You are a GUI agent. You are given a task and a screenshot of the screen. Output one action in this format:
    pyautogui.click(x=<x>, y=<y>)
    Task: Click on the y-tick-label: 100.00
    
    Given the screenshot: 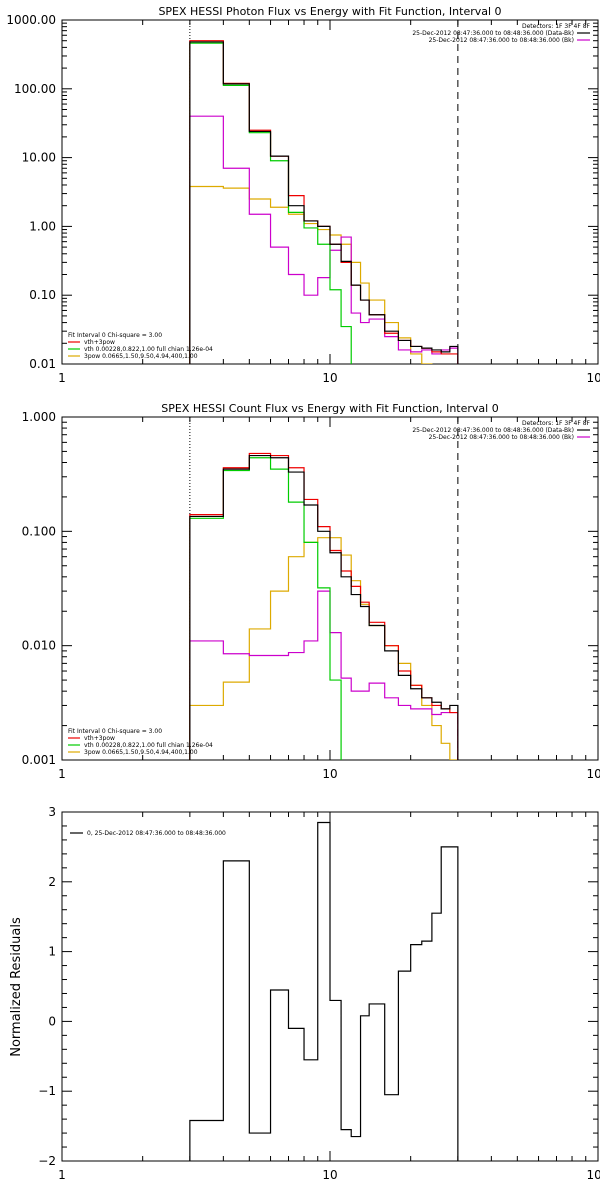 What is the action you would take?
    pyautogui.click(x=35, y=89)
    